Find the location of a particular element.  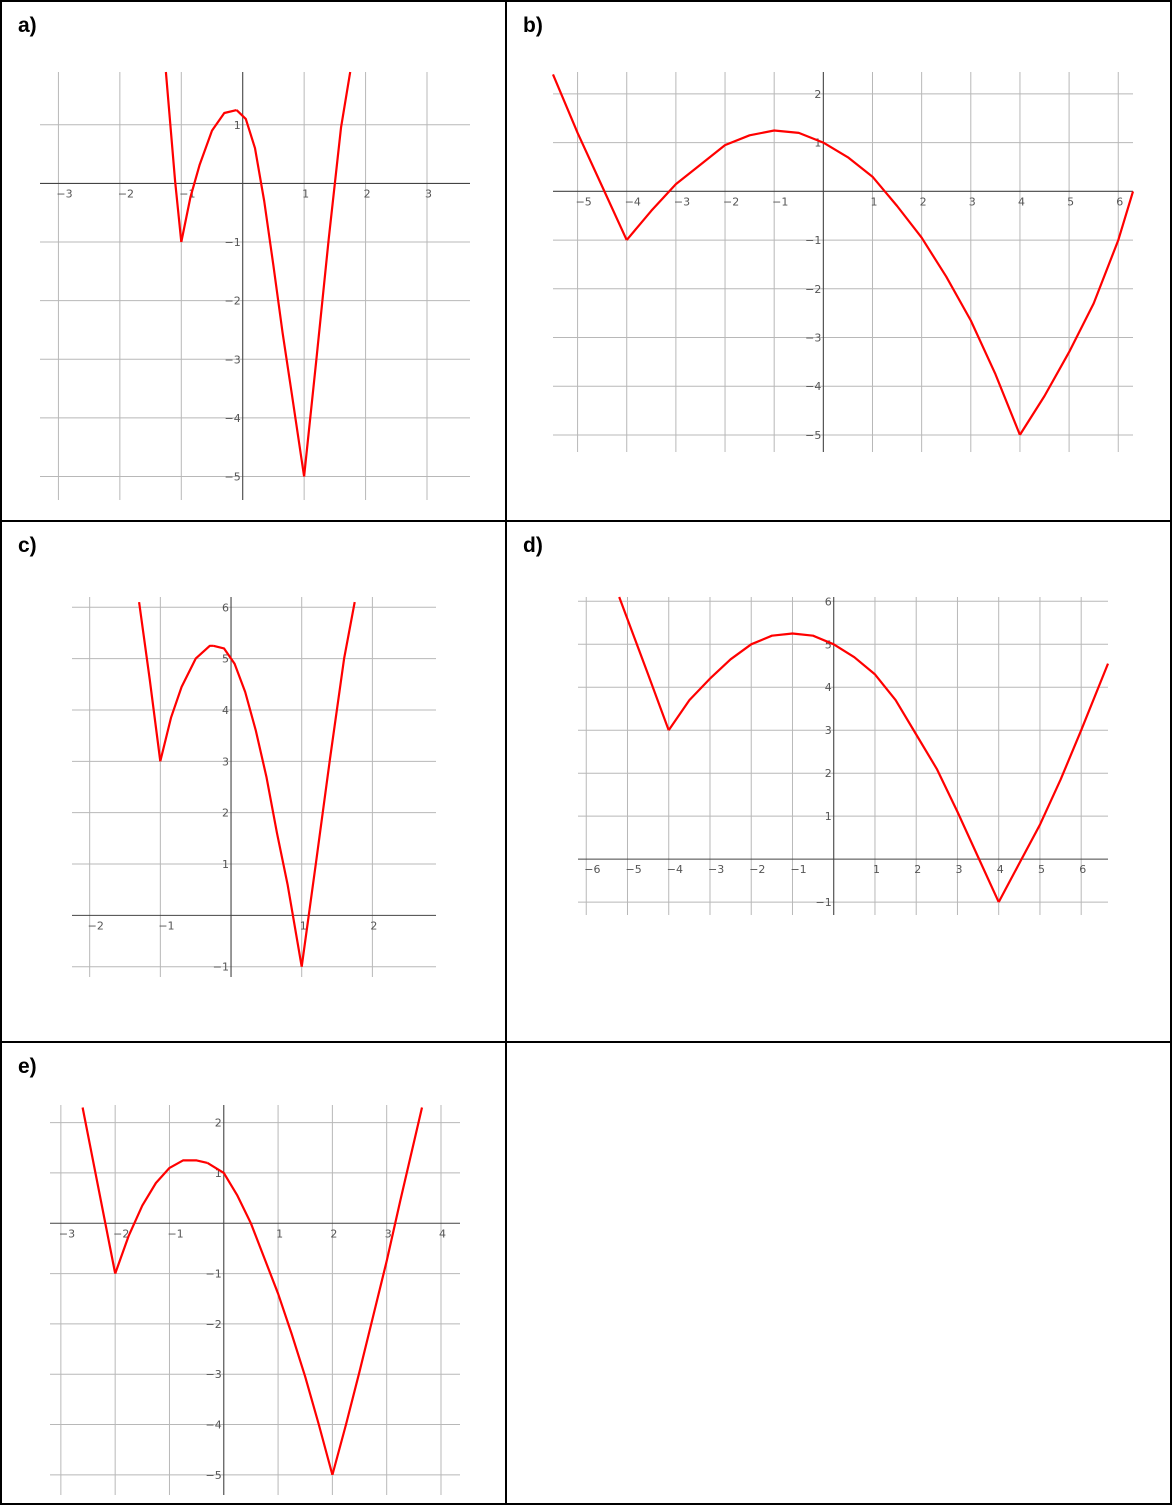

panel-a-x-tick-label: 1 is located at coordinates (305, 193).